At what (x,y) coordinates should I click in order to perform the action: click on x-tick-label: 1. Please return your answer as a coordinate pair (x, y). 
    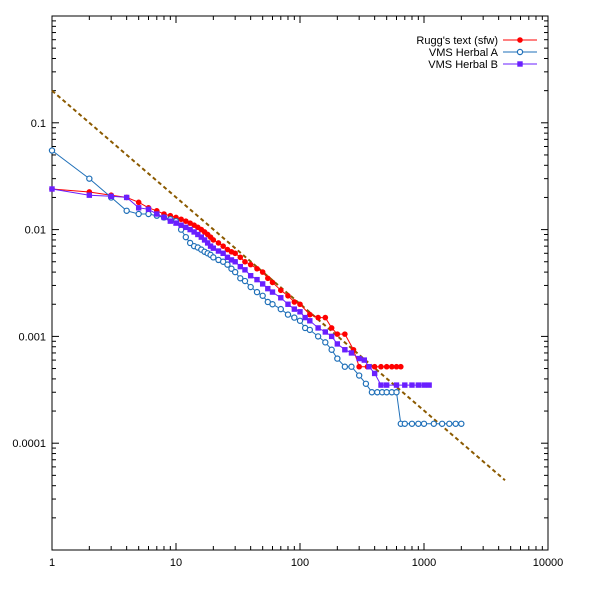
    Looking at the image, I should click on (52, 563).